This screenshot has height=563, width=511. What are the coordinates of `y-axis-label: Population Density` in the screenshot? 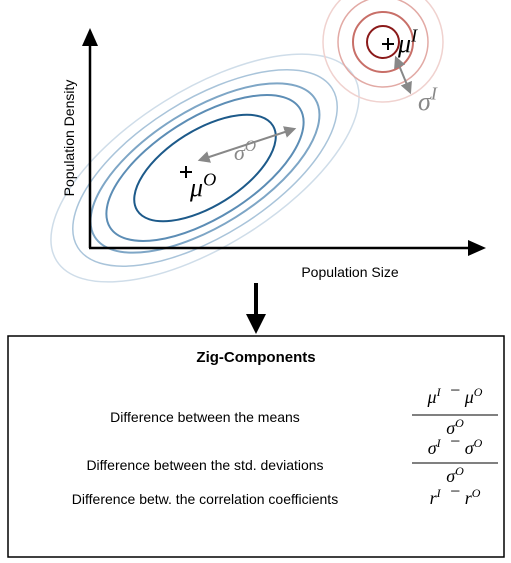 It's located at (69, 138).